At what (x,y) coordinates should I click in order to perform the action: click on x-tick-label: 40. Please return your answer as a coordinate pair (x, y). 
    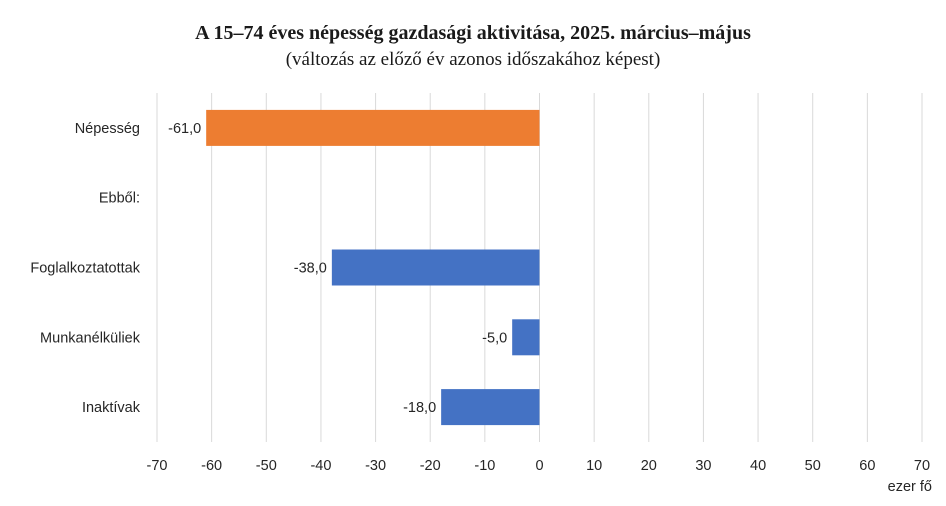
    Looking at the image, I should click on (758, 466).